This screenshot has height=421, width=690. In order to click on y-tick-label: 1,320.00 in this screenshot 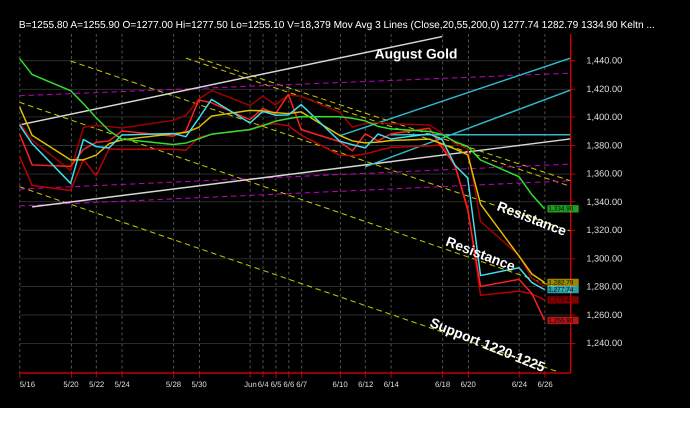, I will do `click(604, 230)`.